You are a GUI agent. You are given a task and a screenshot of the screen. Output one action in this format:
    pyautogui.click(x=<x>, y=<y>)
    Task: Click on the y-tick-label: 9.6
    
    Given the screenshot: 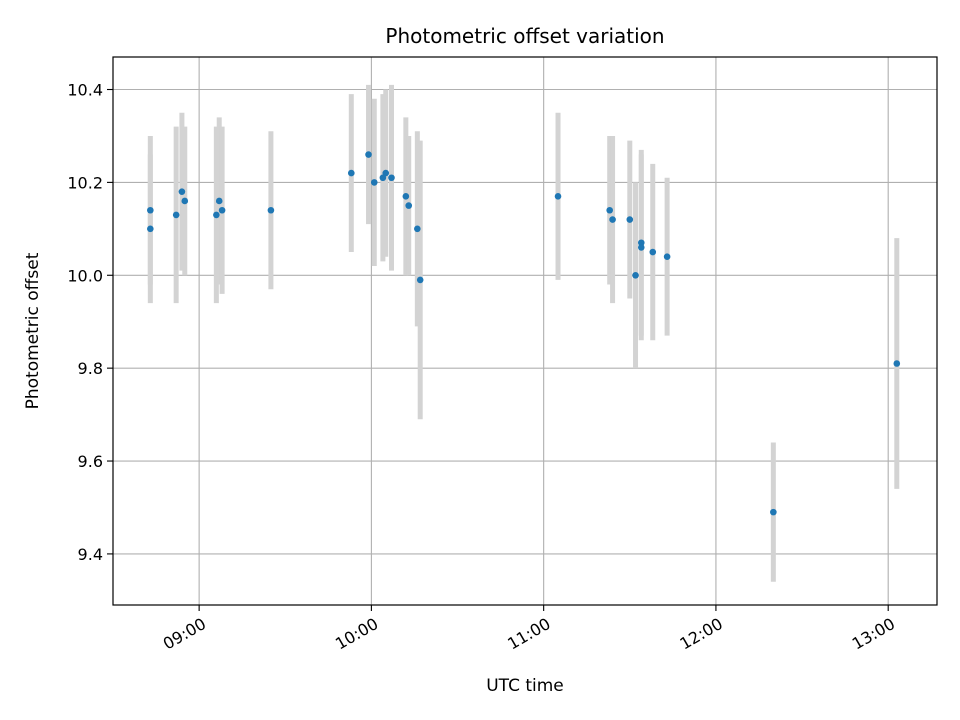 What is the action you would take?
    pyautogui.click(x=90, y=461)
    